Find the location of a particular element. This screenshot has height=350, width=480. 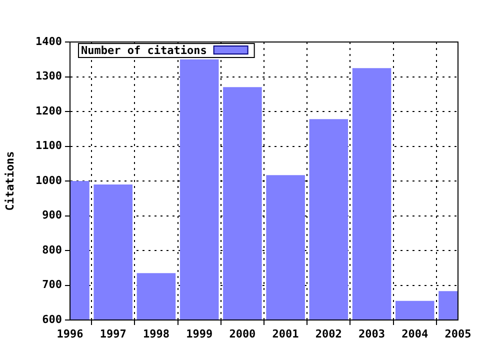

y-tick-label: 900 is located at coordinates (52, 215).